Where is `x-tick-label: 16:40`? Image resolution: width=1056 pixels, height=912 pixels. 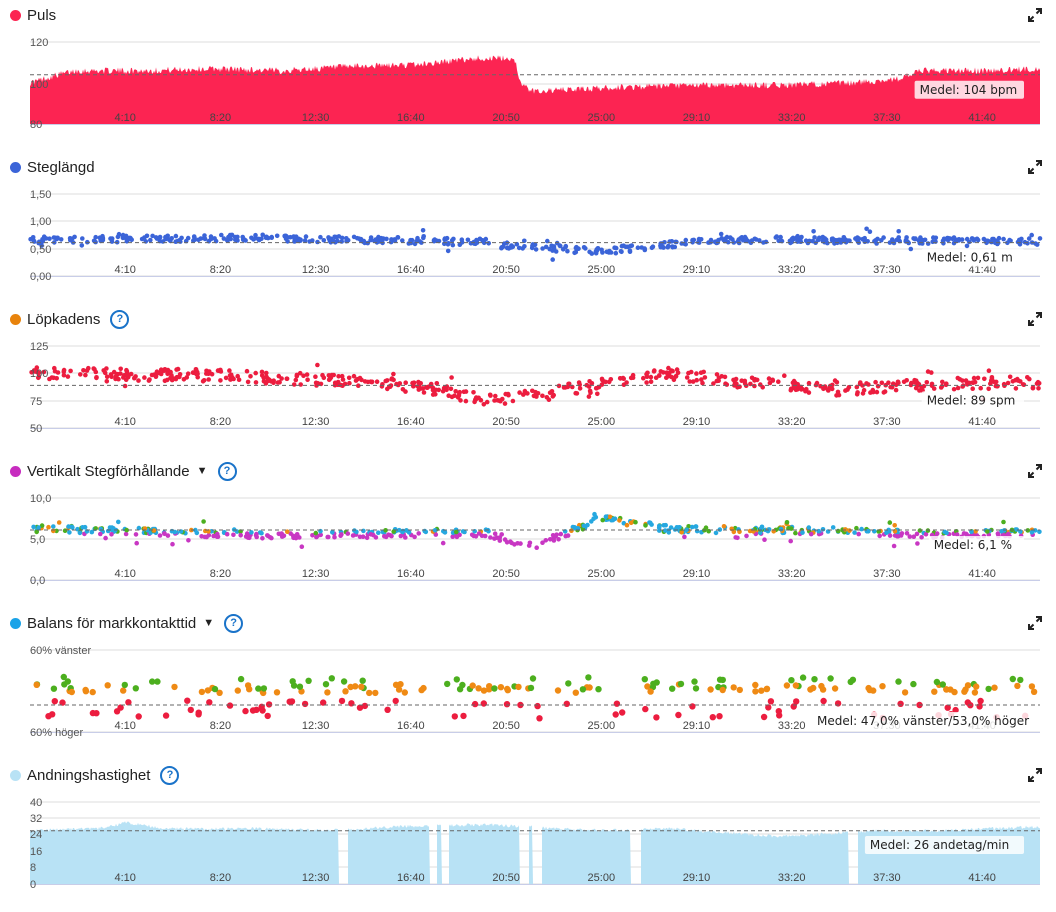
x-tick-label: 16:40 is located at coordinates (411, 118).